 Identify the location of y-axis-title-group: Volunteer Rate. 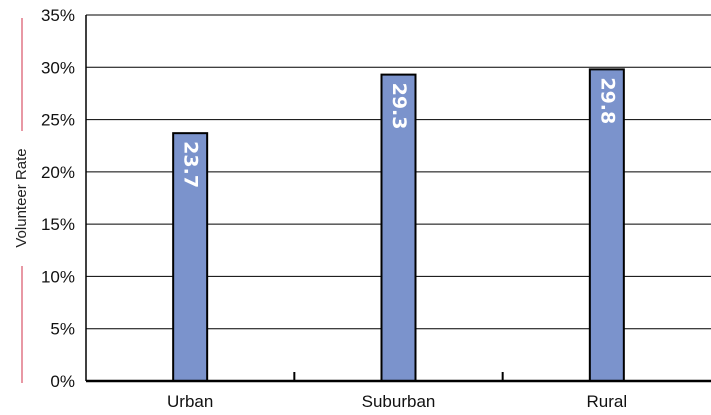
(21, 200).